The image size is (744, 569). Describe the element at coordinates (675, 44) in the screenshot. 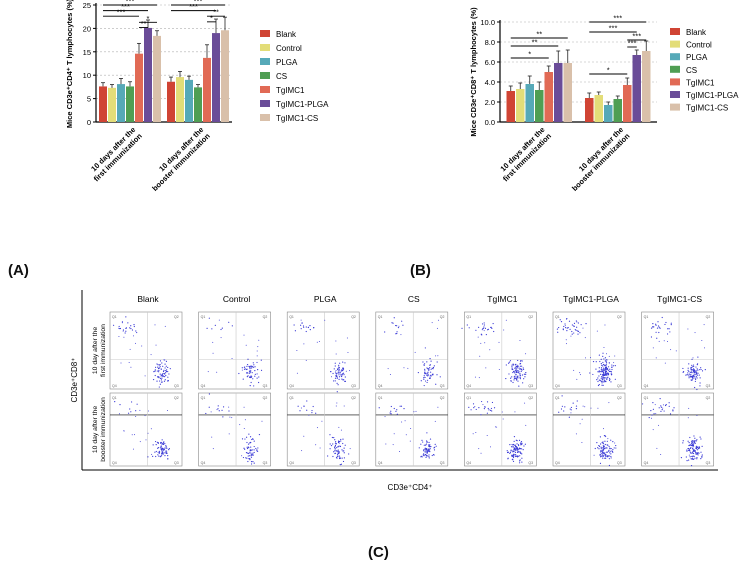

I see `b-legend-swatch-control` at that location.